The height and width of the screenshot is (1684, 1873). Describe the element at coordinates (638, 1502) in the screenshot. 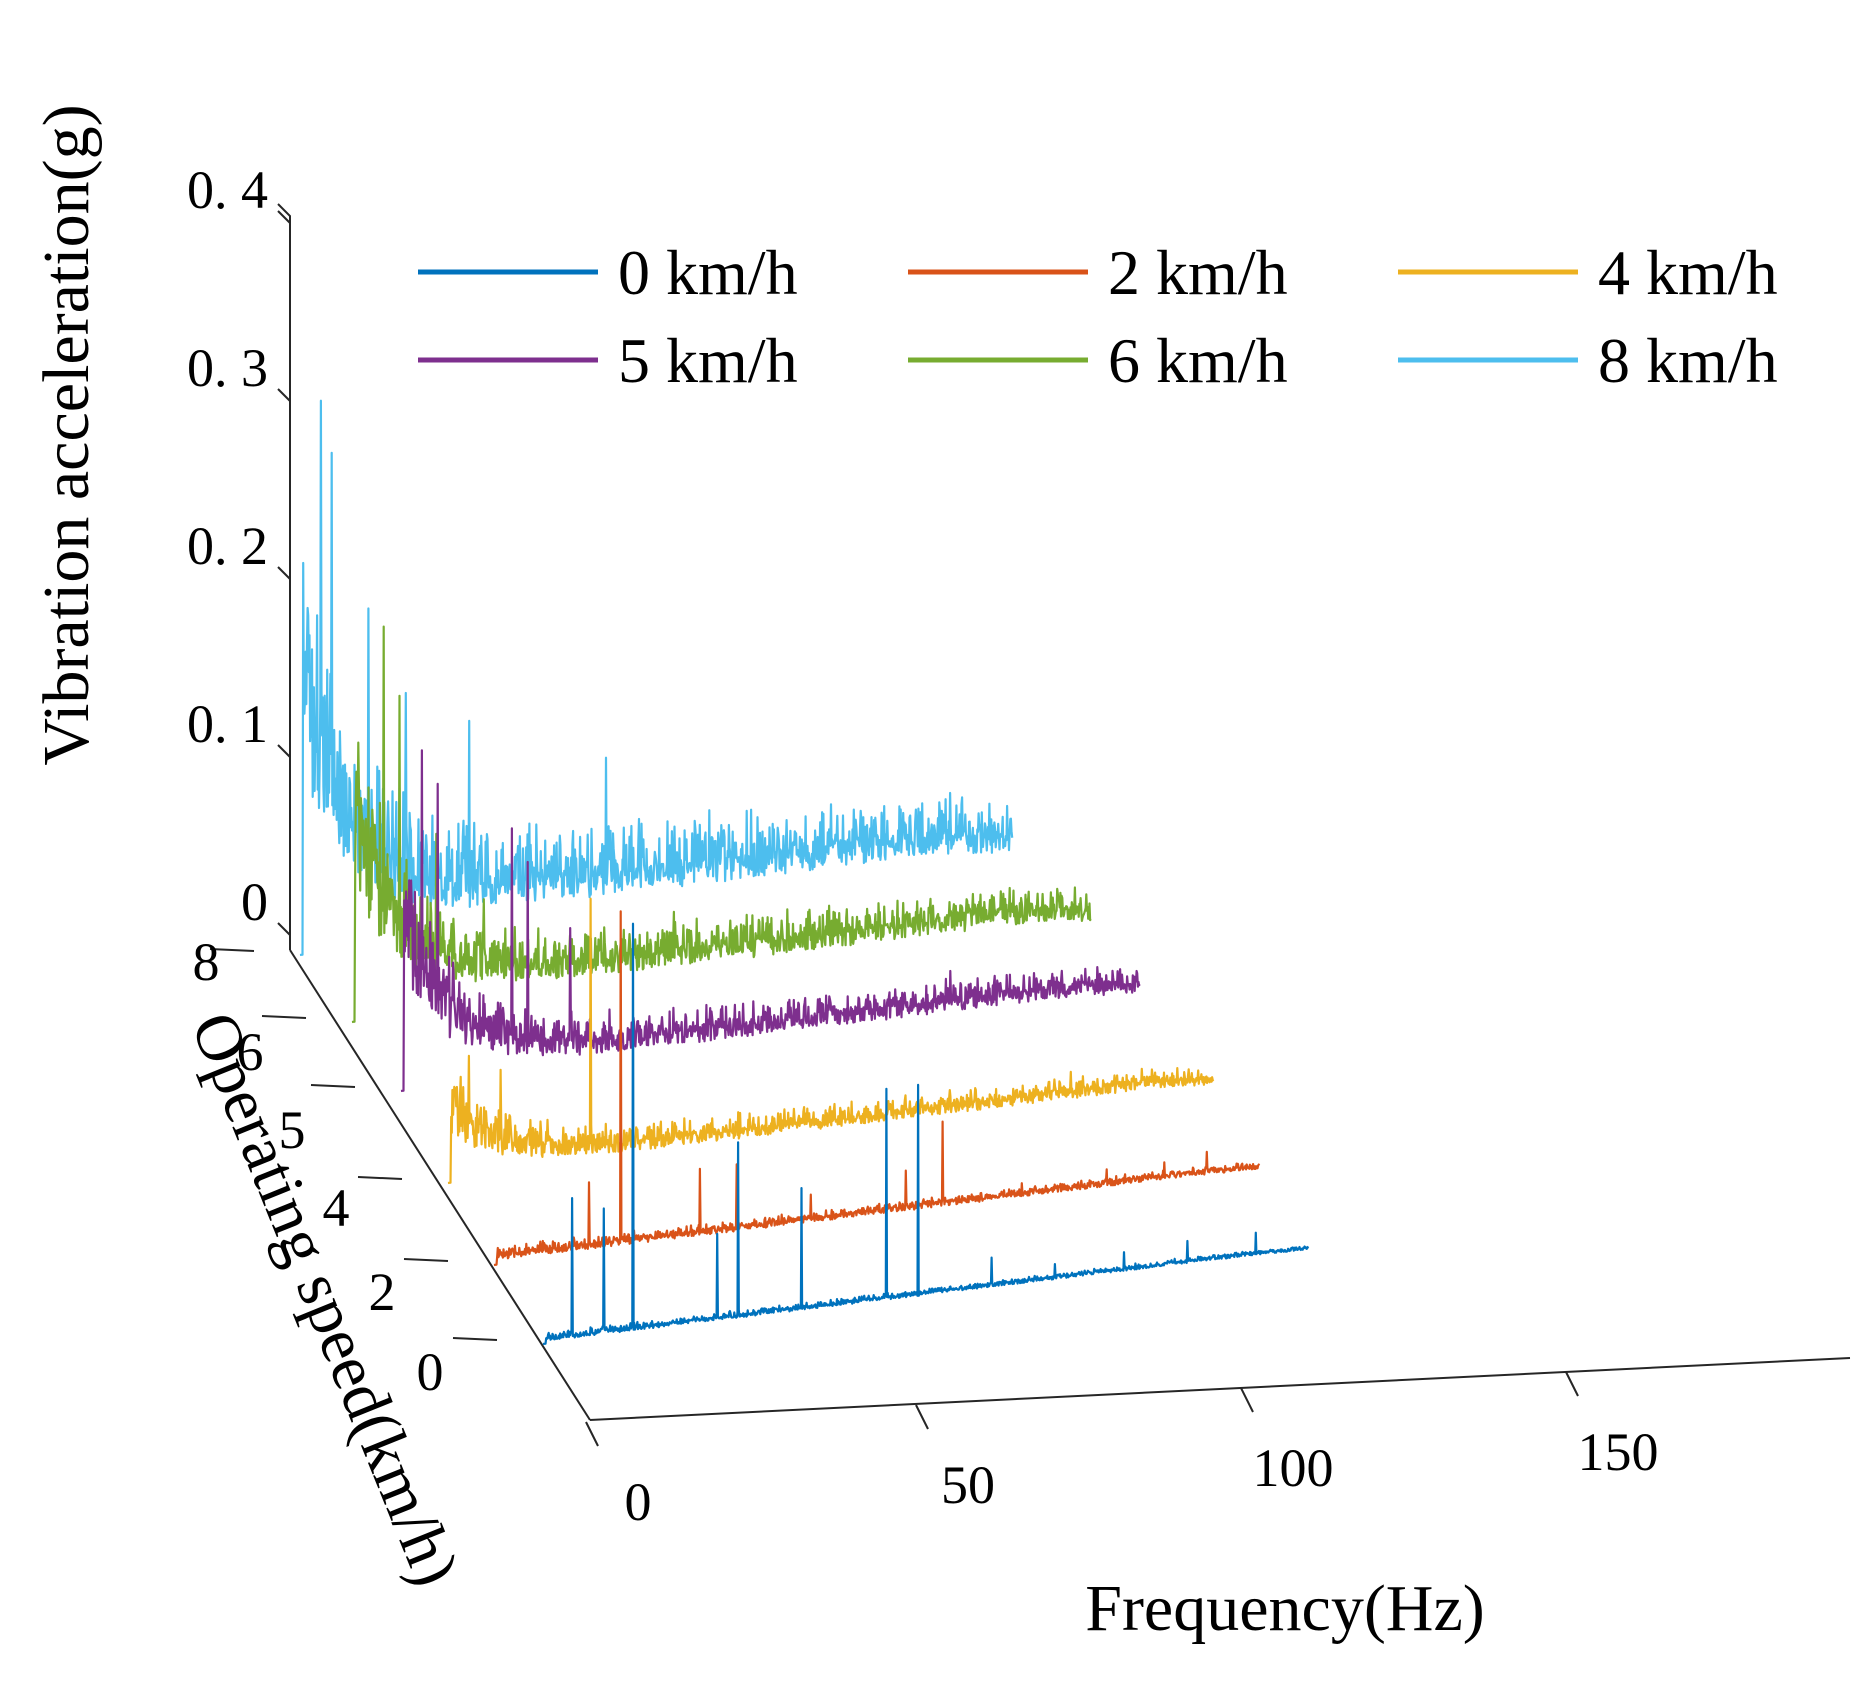

I see `x-tick-label: 0` at that location.